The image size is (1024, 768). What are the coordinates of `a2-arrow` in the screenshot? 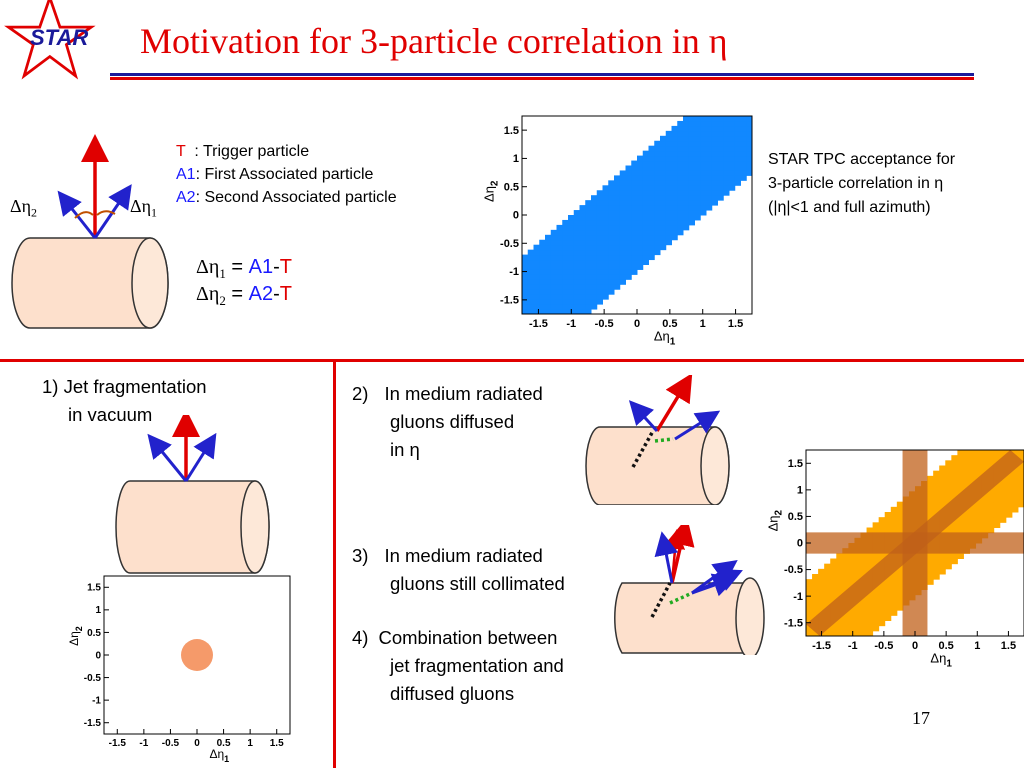 It's located at (77, 214).